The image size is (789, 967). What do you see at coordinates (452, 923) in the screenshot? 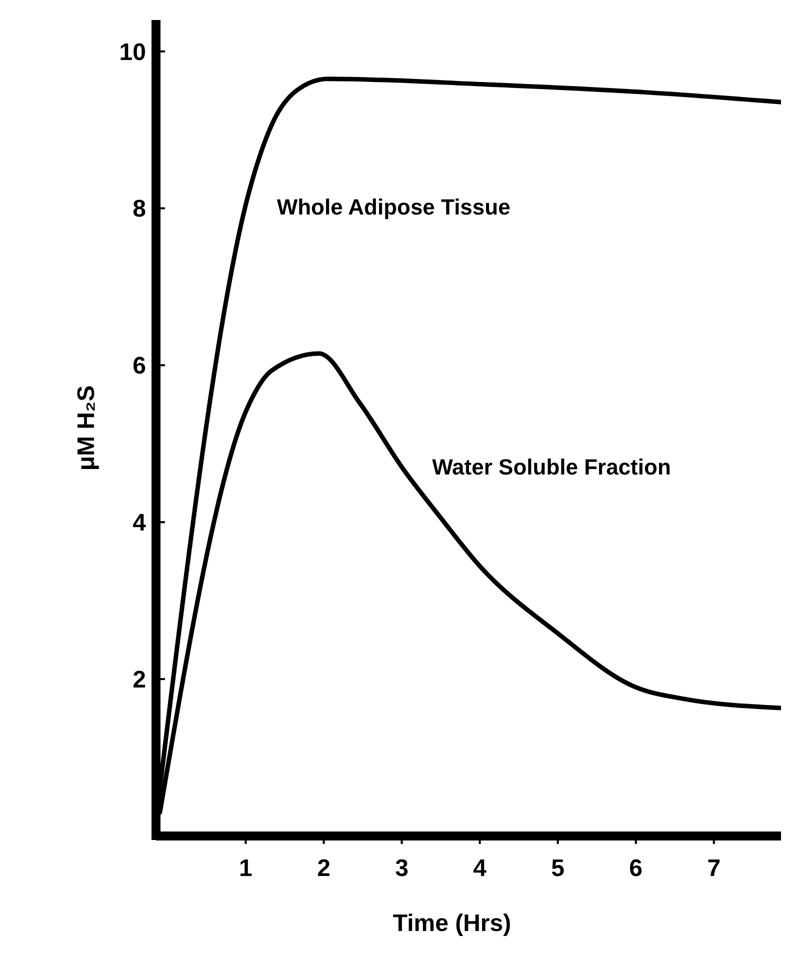
I see `x-axis-title: Time (Hrs)` at bounding box center [452, 923].